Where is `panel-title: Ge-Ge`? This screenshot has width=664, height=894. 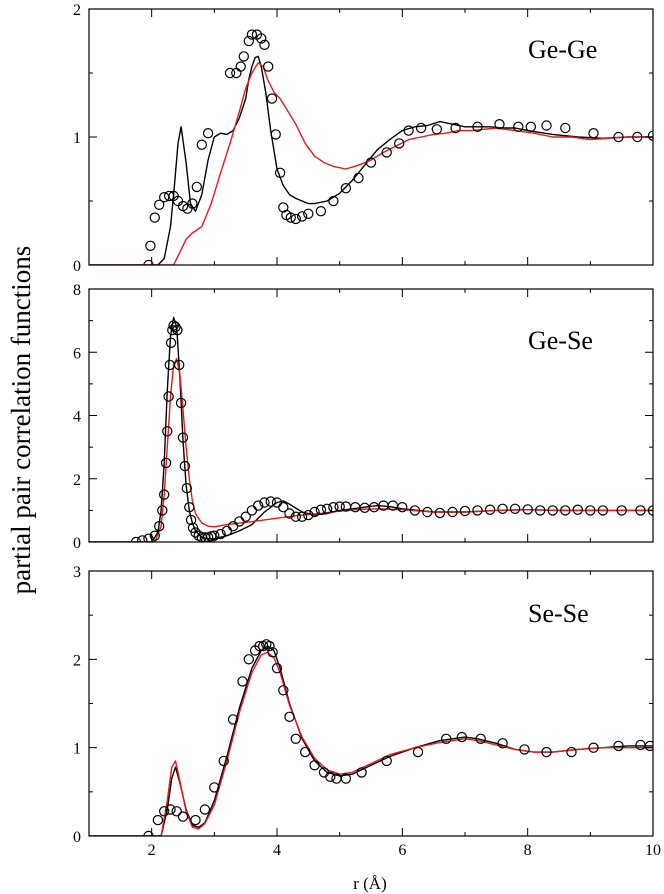
panel-title: Ge-Ge is located at coordinates (562, 49).